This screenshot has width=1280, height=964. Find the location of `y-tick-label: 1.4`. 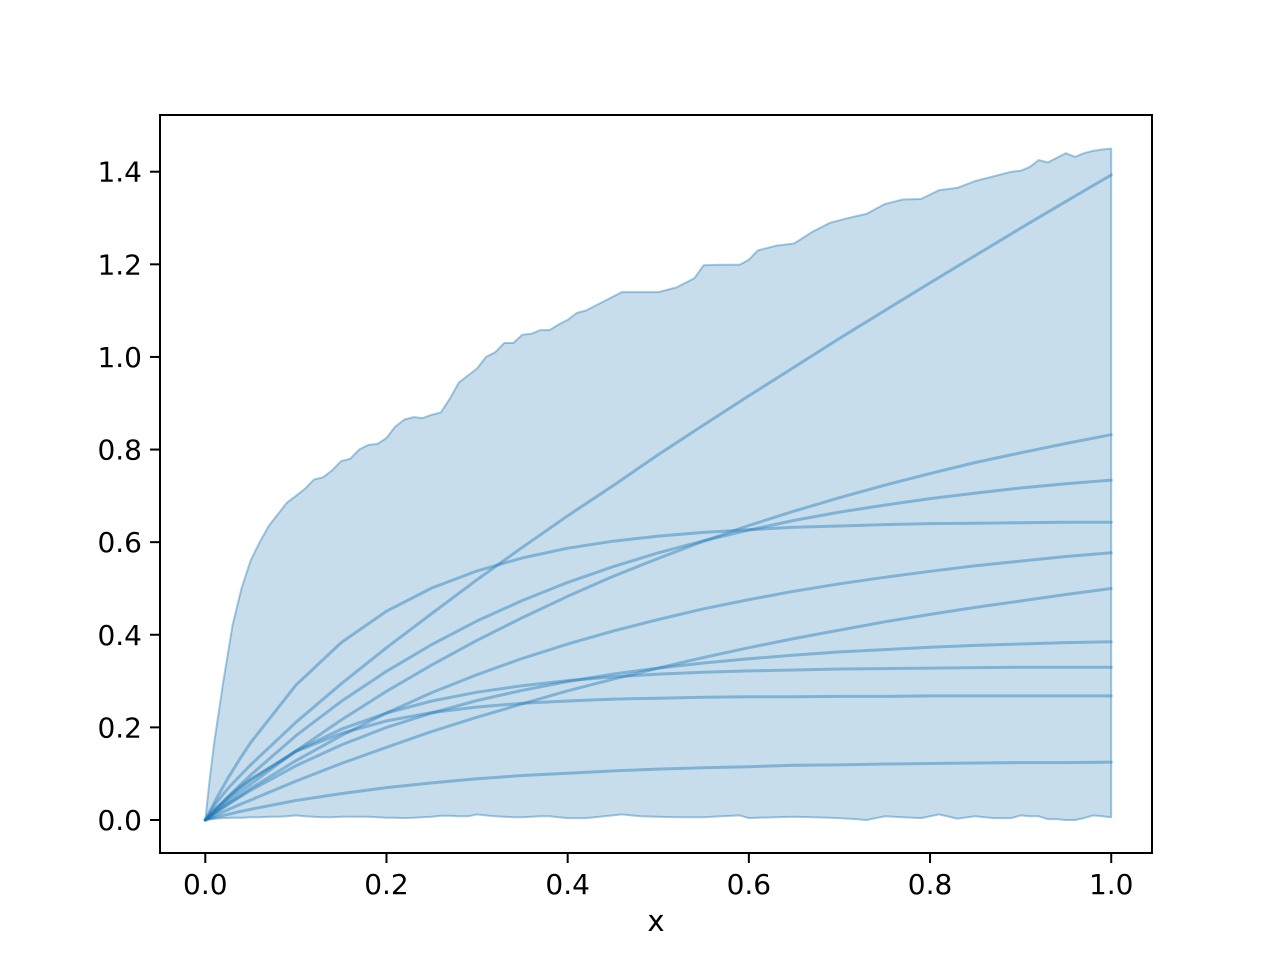

y-tick-label: 1.4 is located at coordinates (119, 172).